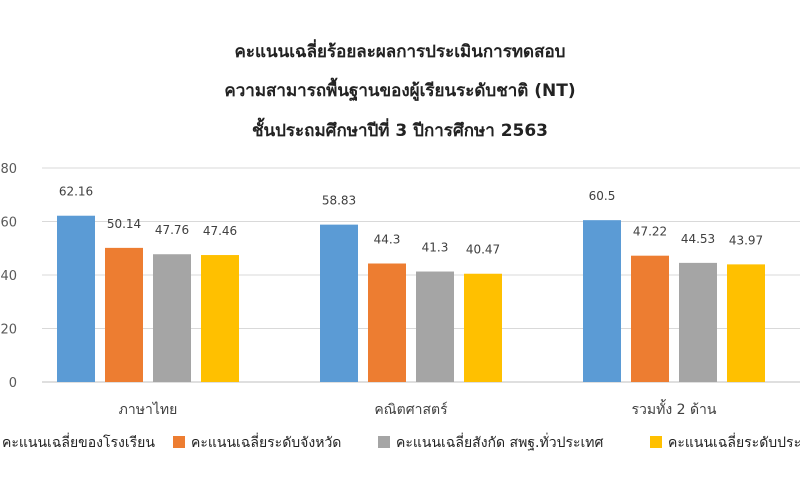 The image size is (800, 500). Describe the element at coordinates (148, 409) in the screenshot. I see `x-category-label: ภาษาไทย` at that location.